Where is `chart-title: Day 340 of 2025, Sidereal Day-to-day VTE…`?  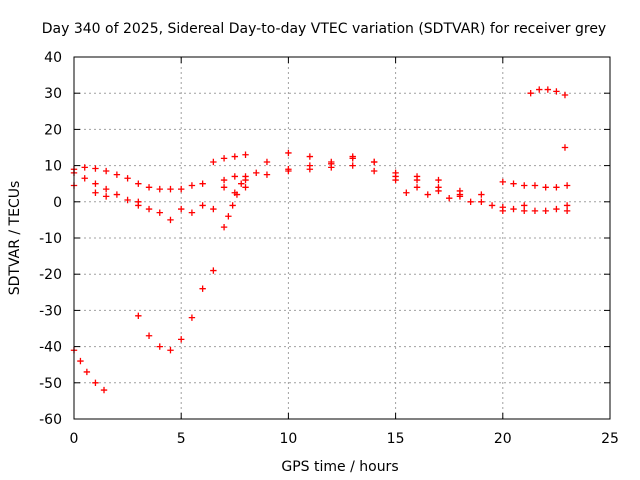 chart-title: Day 340 of 2025, Sidereal Day-to-day VTE… is located at coordinates (324, 29).